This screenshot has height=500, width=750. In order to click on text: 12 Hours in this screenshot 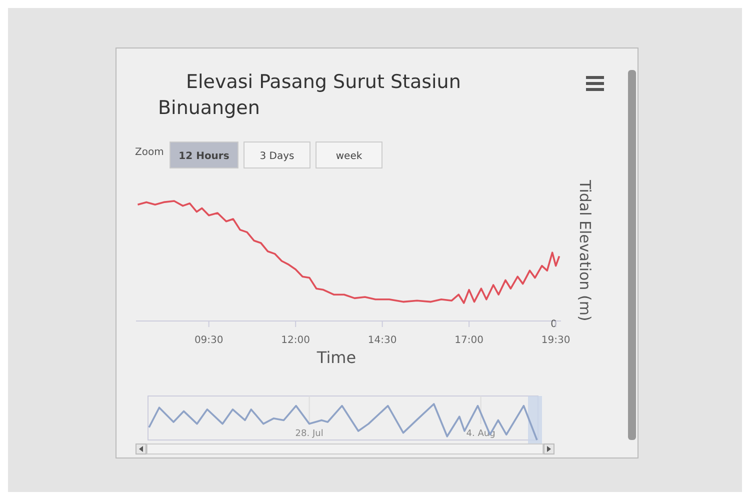, I will do `click(204, 156)`.